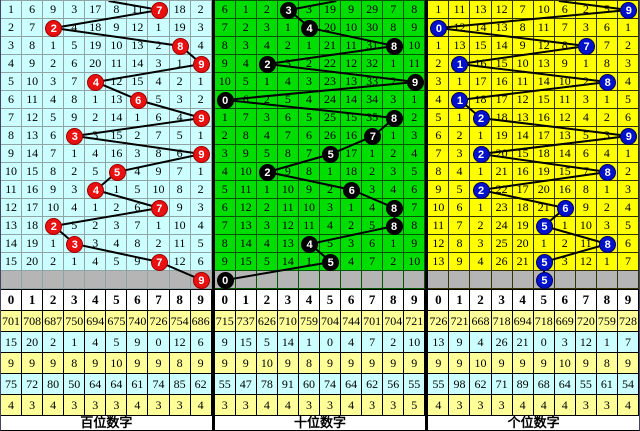  What do you see at coordinates (628, 342) in the screenshot?
I see `stat-value-cell: 7` at bounding box center [628, 342].